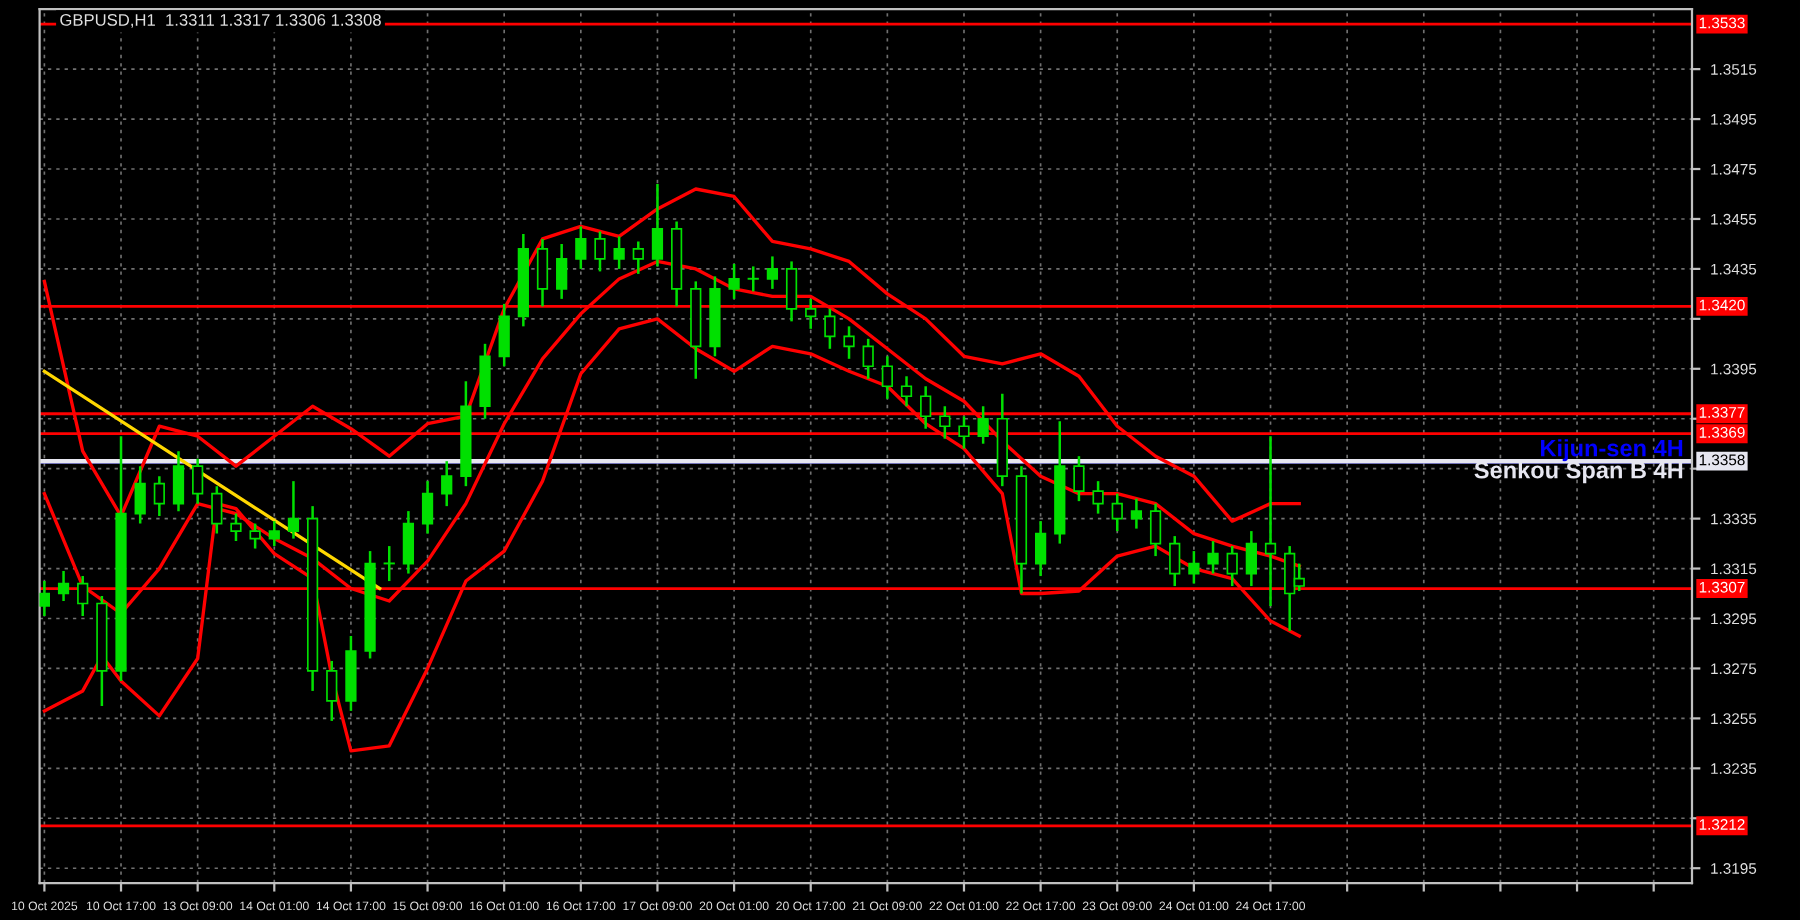 The height and width of the screenshot is (920, 1800). Describe the element at coordinates (1612, 450) in the screenshot. I see `annotation: Kijun-sen 4H` at that location.